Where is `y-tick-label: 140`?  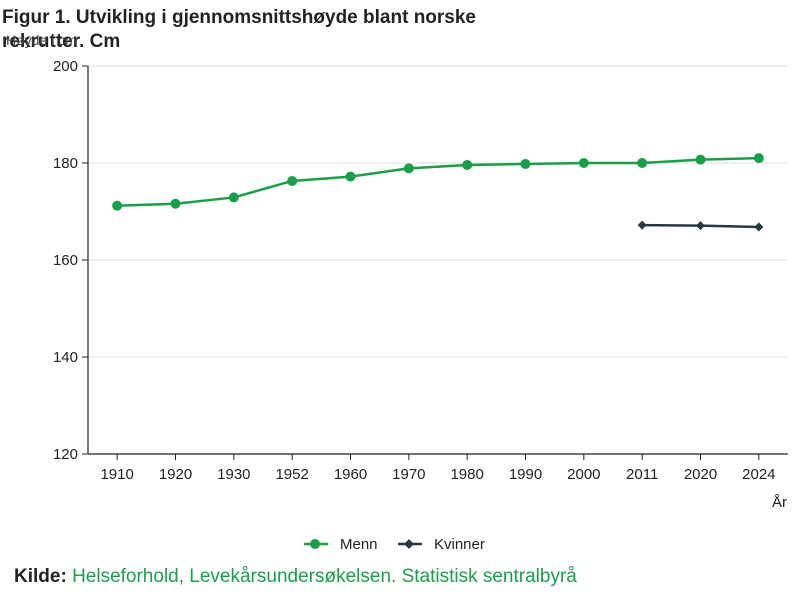 y-tick-label: 140 is located at coordinates (65, 357).